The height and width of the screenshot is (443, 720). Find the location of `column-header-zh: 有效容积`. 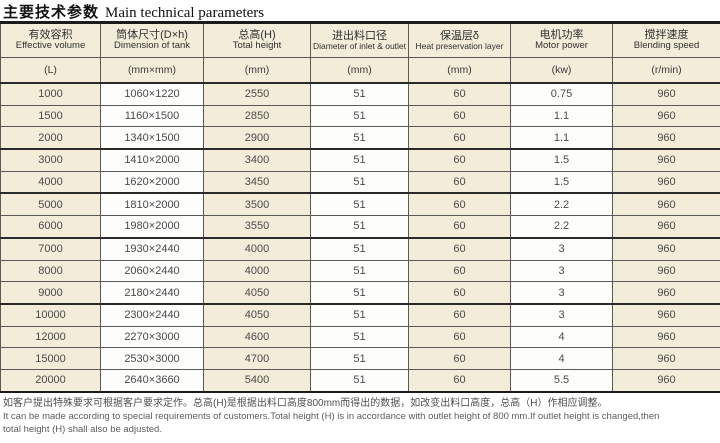

column-header-zh: 有效容积 is located at coordinates (50, 35).